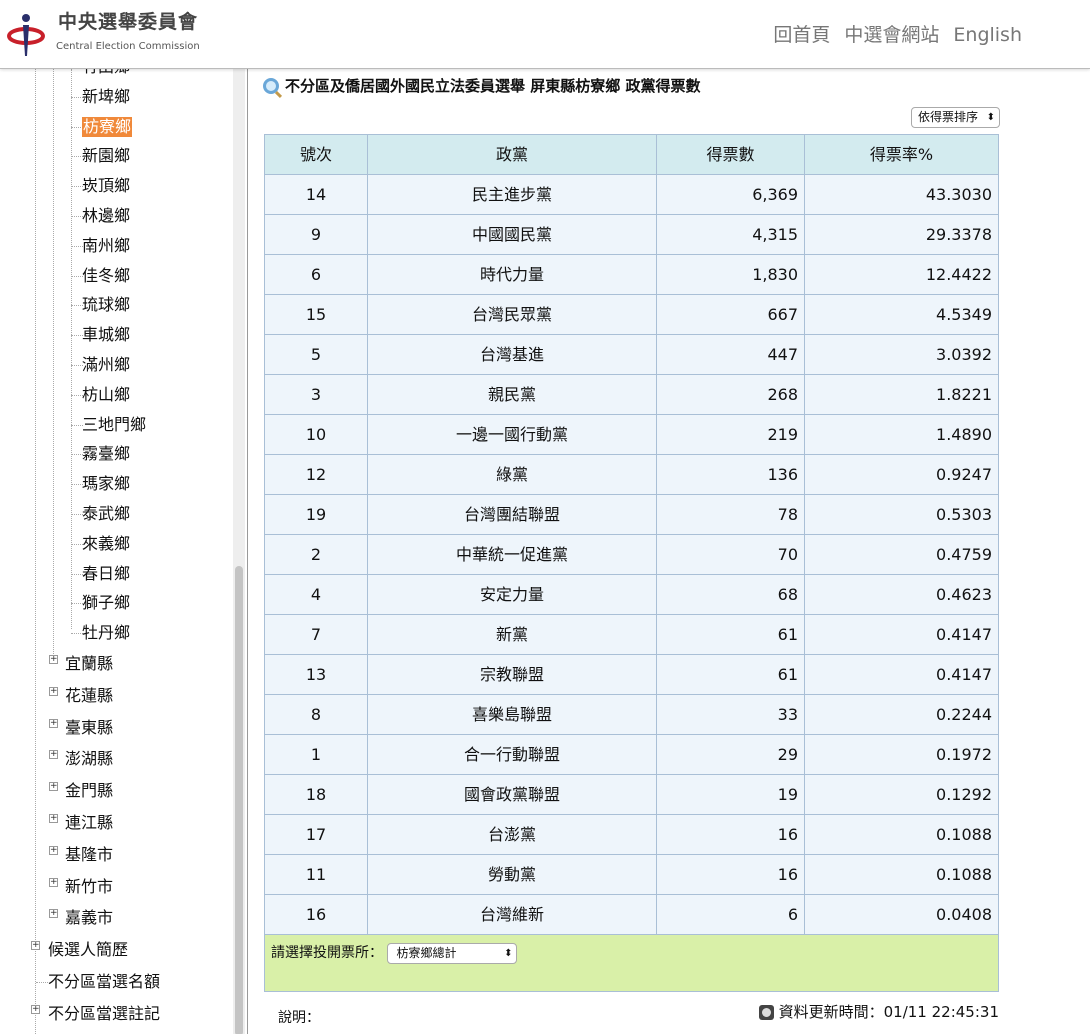 This screenshot has height=1034, width=1090. What do you see at coordinates (239, 551) in the screenshot?
I see `sidebar-scrollbar` at bounding box center [239, 551].